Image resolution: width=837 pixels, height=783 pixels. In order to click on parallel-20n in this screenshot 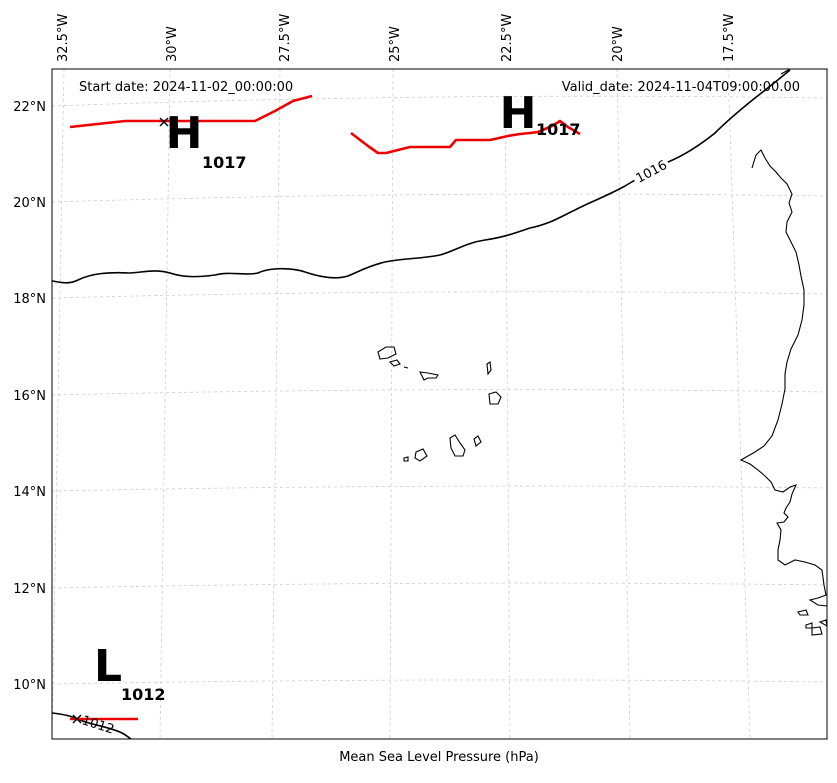, I will do `click(439, 198)`.